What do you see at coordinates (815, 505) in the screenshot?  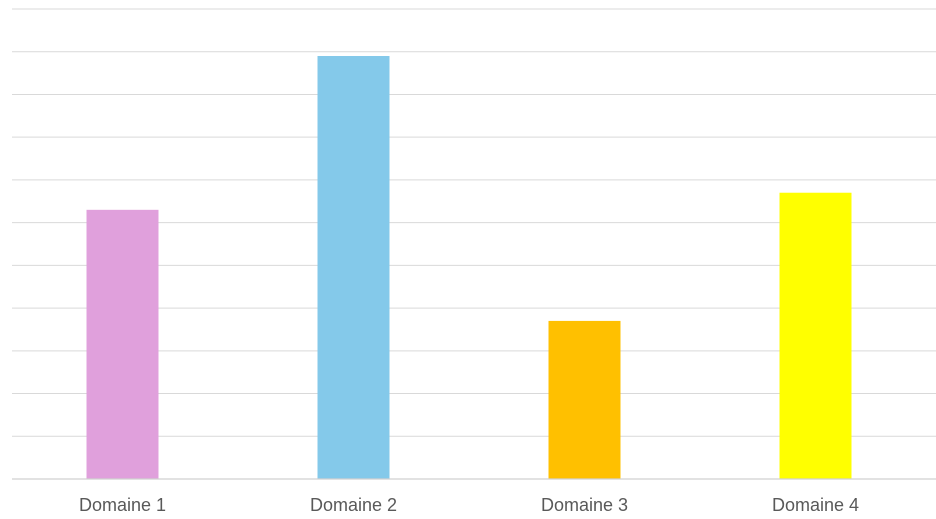 I see `x-tick-label: Domaine 4` at bounding box center [815, 505].